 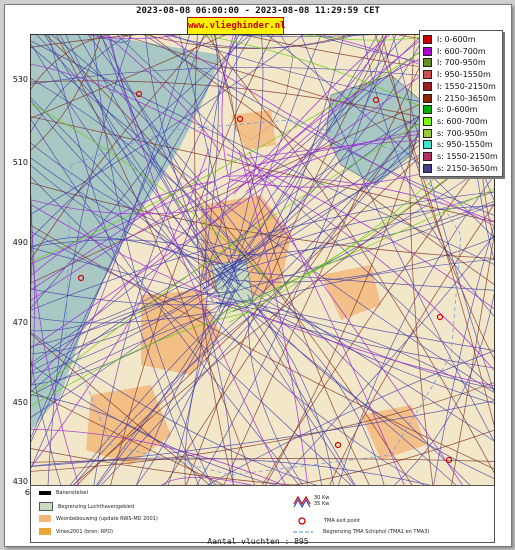 What do you see at coordinates (84, 531) in the screenshot?
I see `key-vinex-label: Vinex2001 (bron: RPD)` at bounding box center [84, 531].